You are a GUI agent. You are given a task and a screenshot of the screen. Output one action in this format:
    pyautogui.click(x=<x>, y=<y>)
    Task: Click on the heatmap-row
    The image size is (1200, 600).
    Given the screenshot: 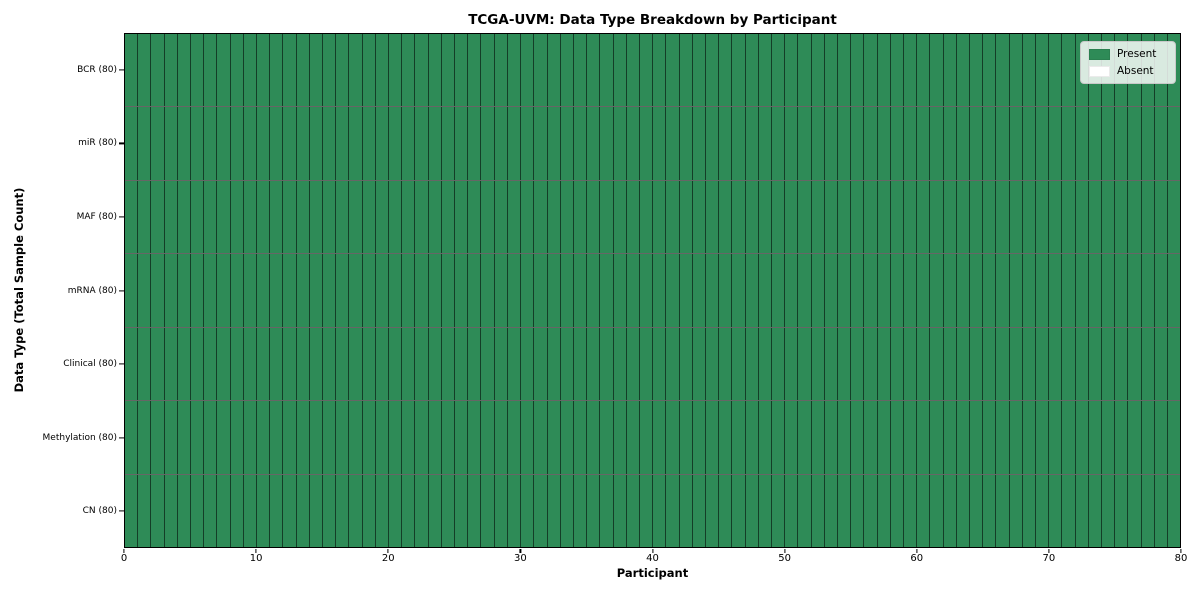 What is the action you would take?
    pyautogui.click(x=653, y=438)
    